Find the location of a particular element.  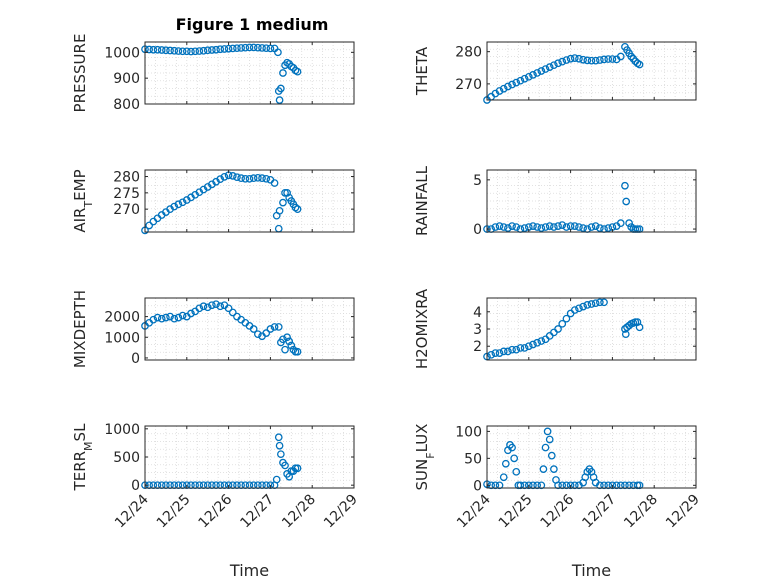

series-h2omixra is located at coordinates (563, 329).